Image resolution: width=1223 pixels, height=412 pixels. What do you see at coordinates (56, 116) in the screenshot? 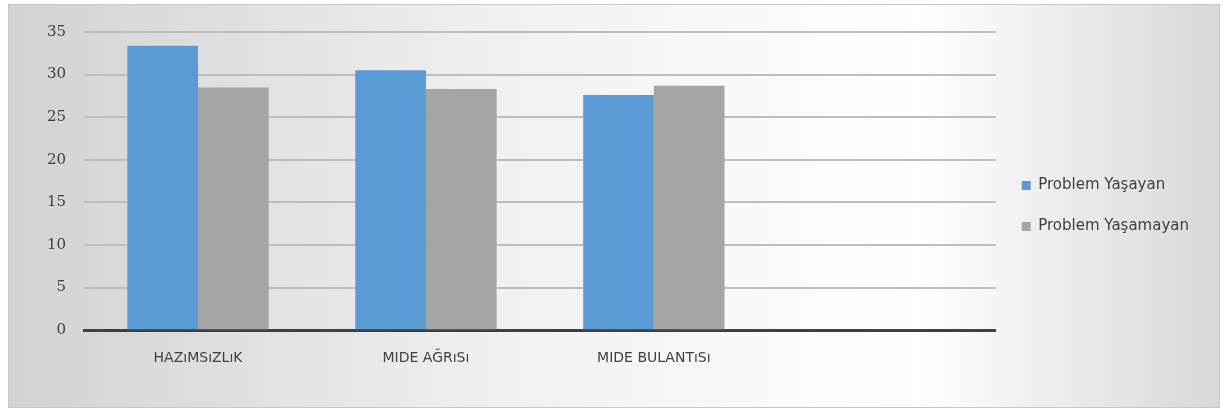
I see `y-tick-label: 25` at bounding box center [56, 116].